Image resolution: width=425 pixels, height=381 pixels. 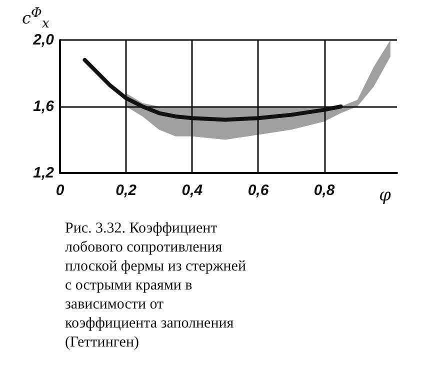 What do you see at coordinates (43, 40) in the screenshot?
I see `y-tick-label: 2,0` at bounding box center [43, 40].